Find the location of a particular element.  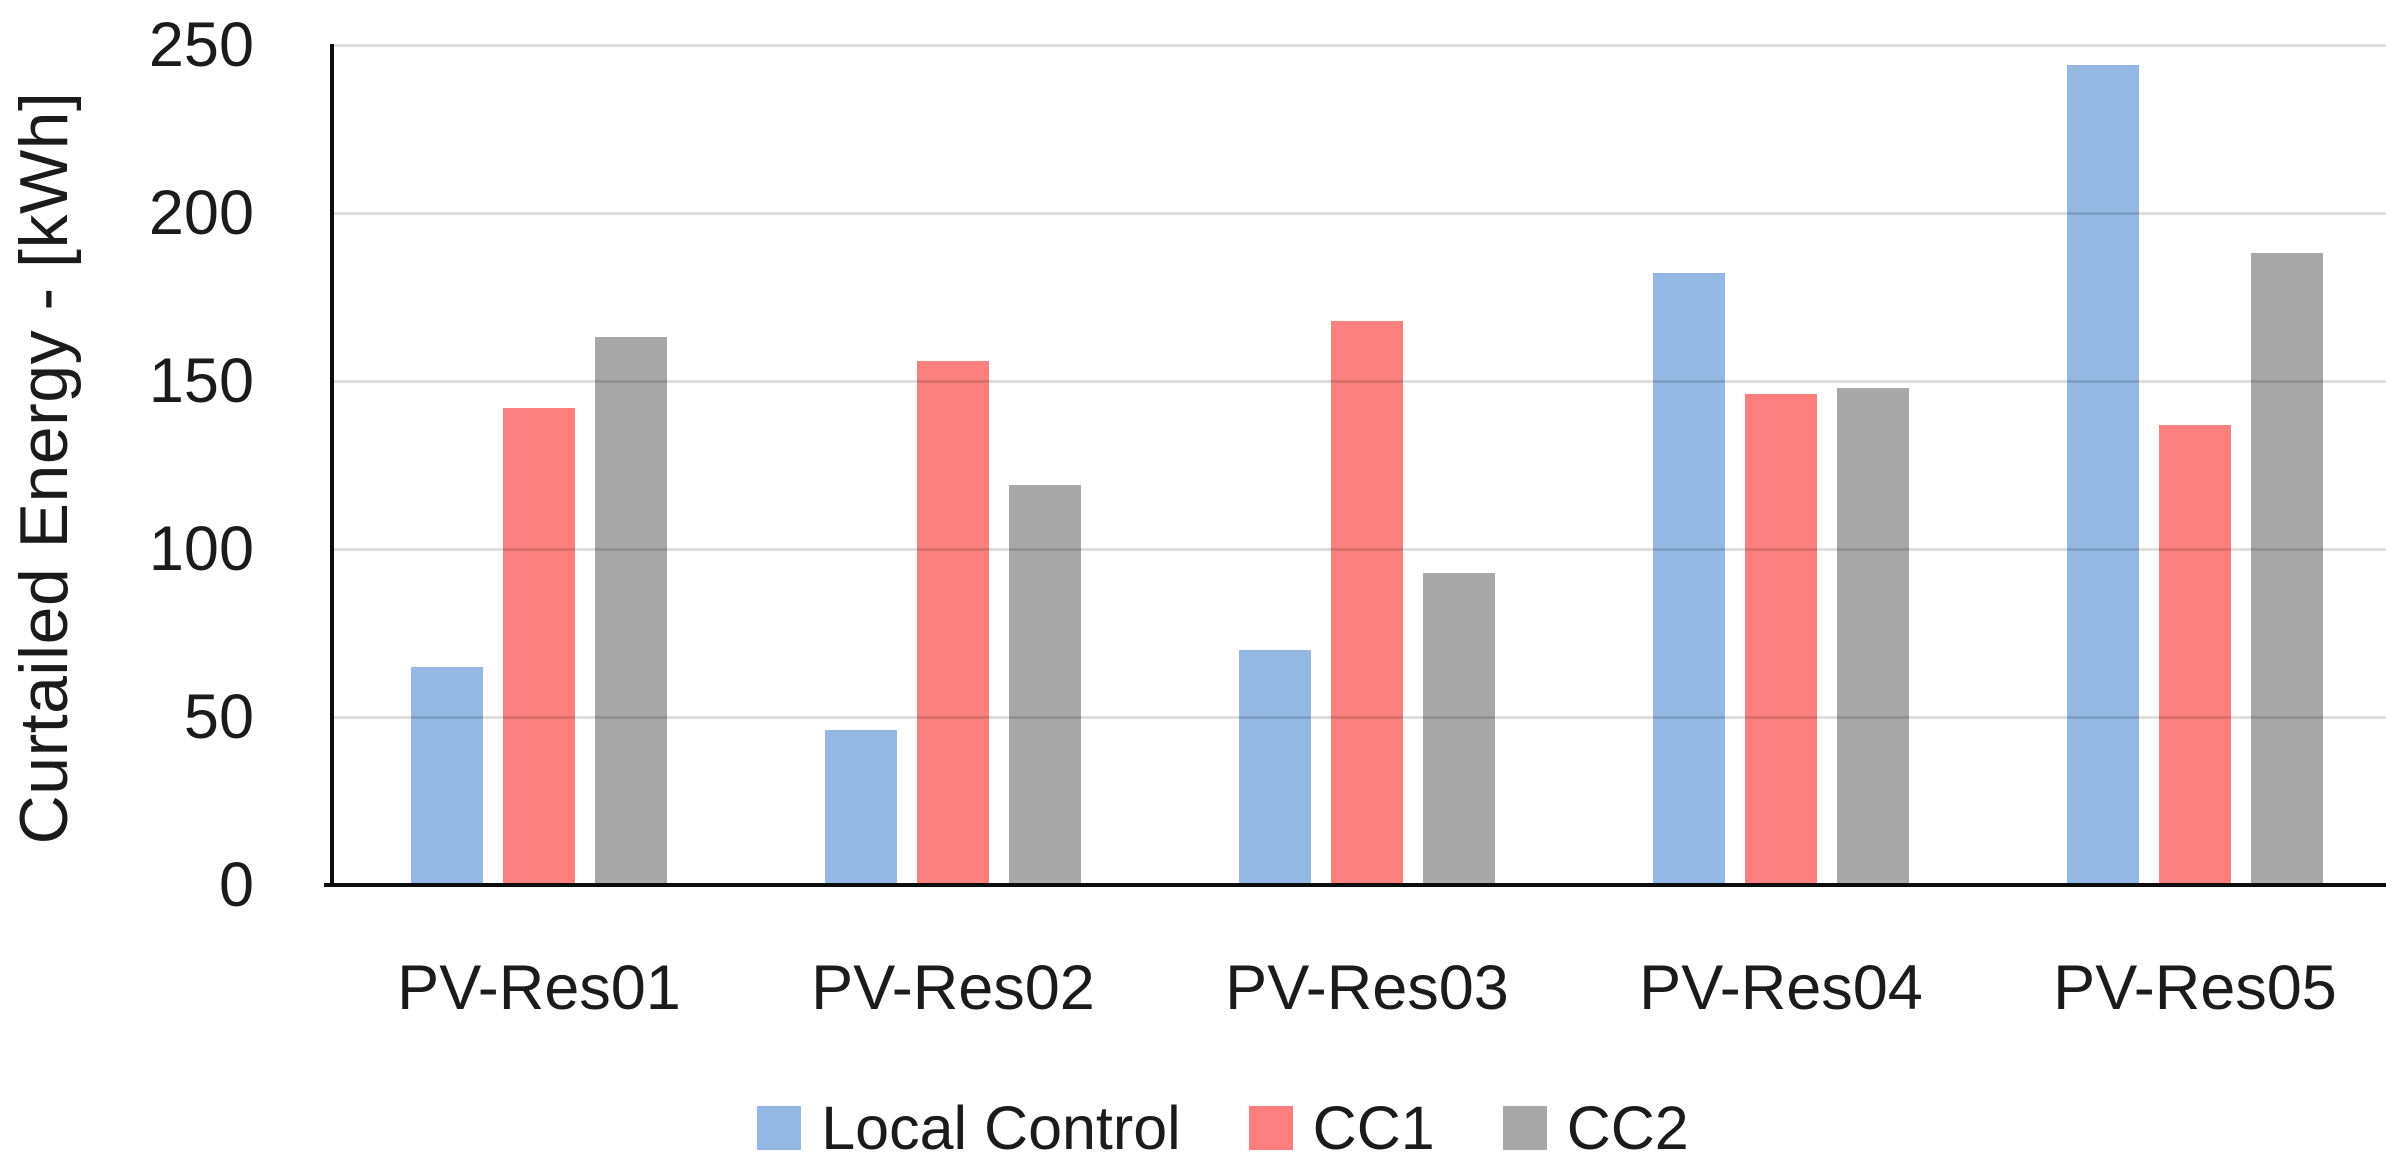

legend-item-local-control: Local Control is located at coordinates (969, 1128).